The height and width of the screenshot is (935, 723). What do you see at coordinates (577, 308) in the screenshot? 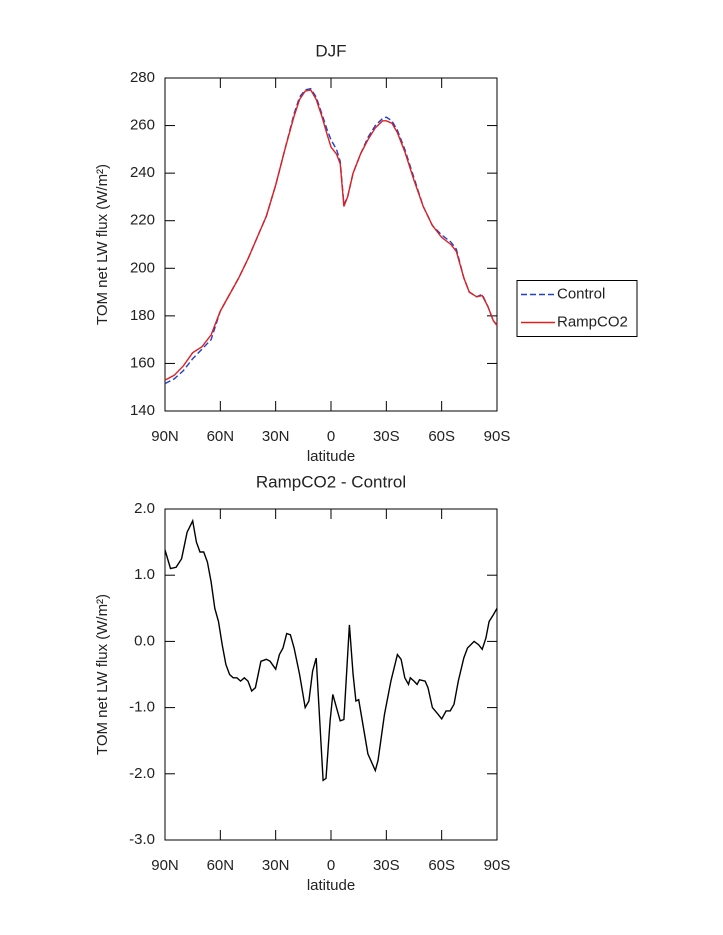
I see `legend-box` at bounding box center [577, 308].